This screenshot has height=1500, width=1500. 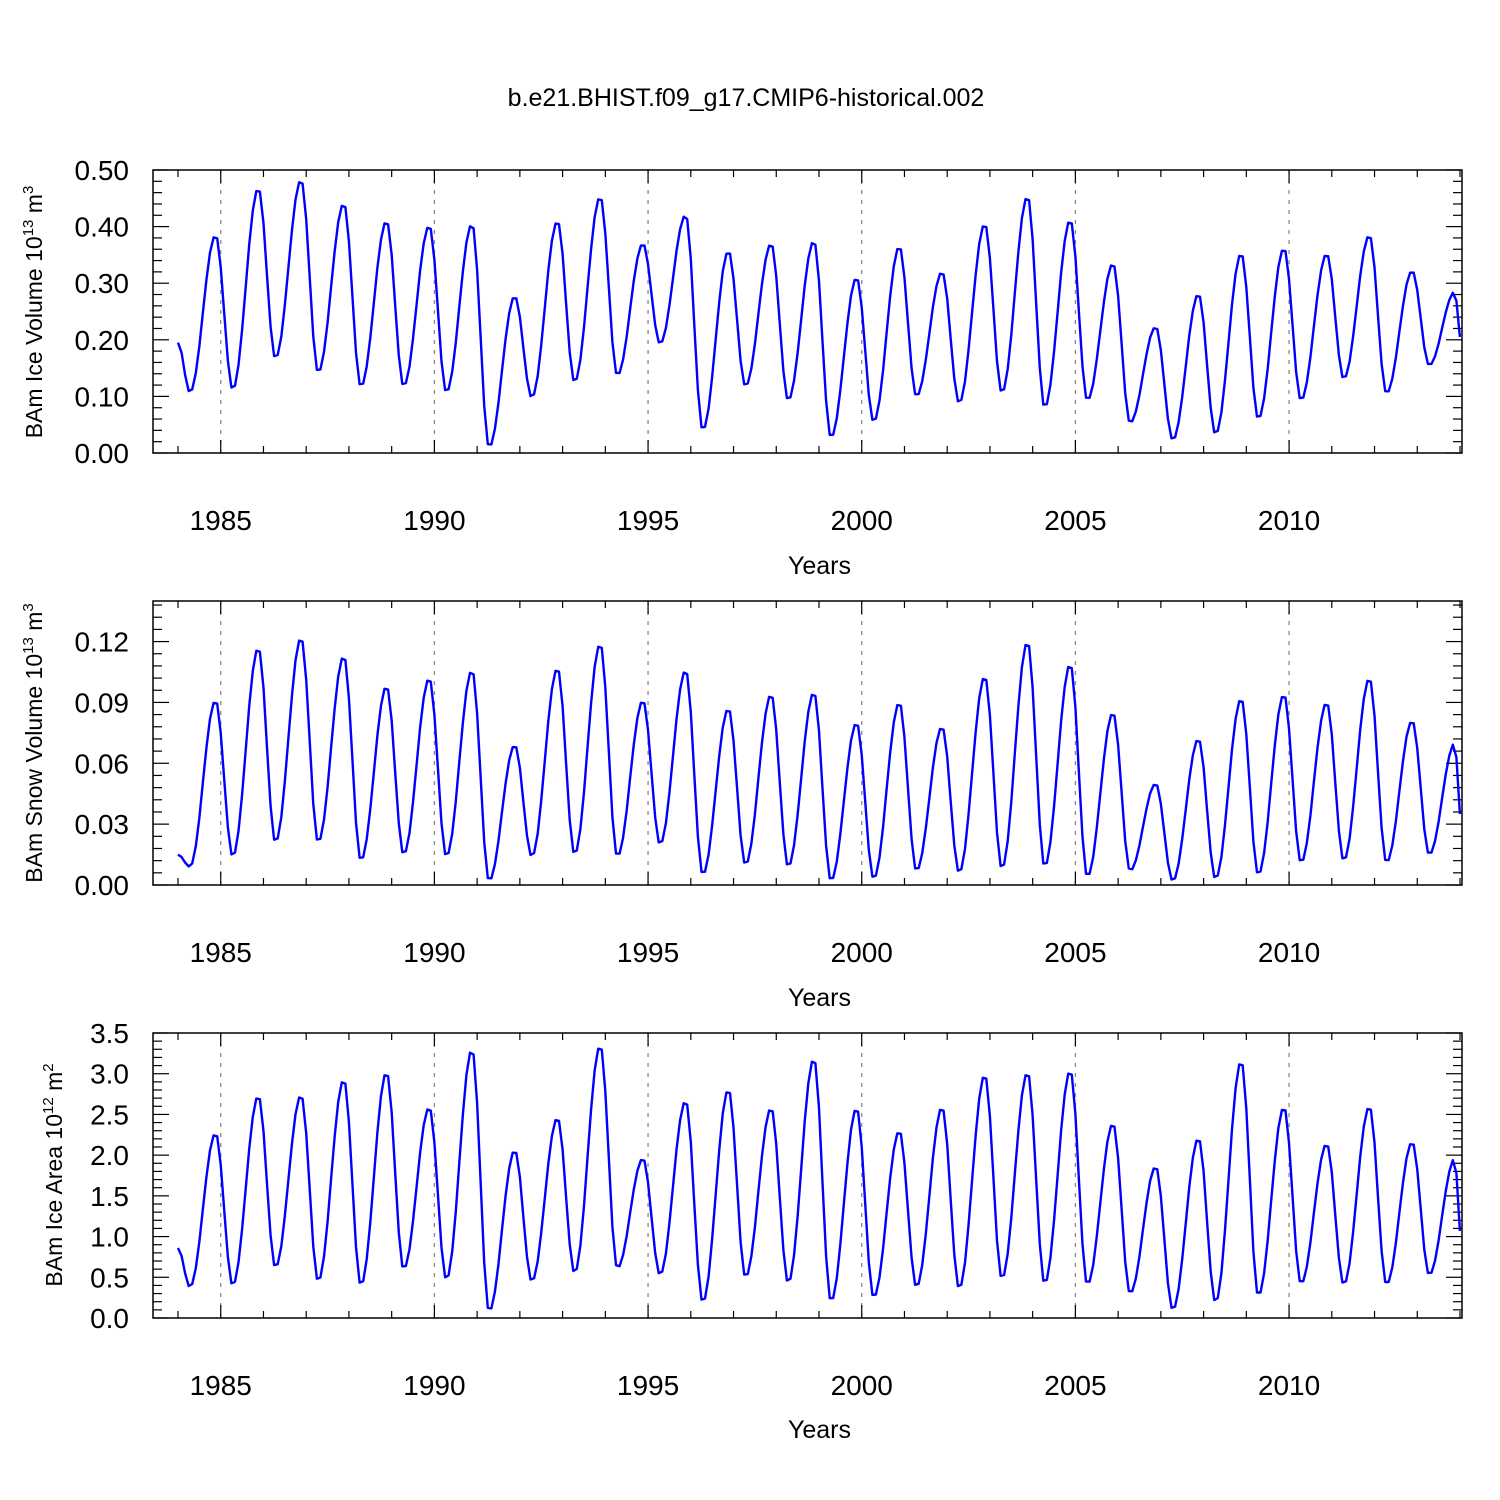 I want to click on y-axis-label-exponent: 12, so click(x=48, y=1105).